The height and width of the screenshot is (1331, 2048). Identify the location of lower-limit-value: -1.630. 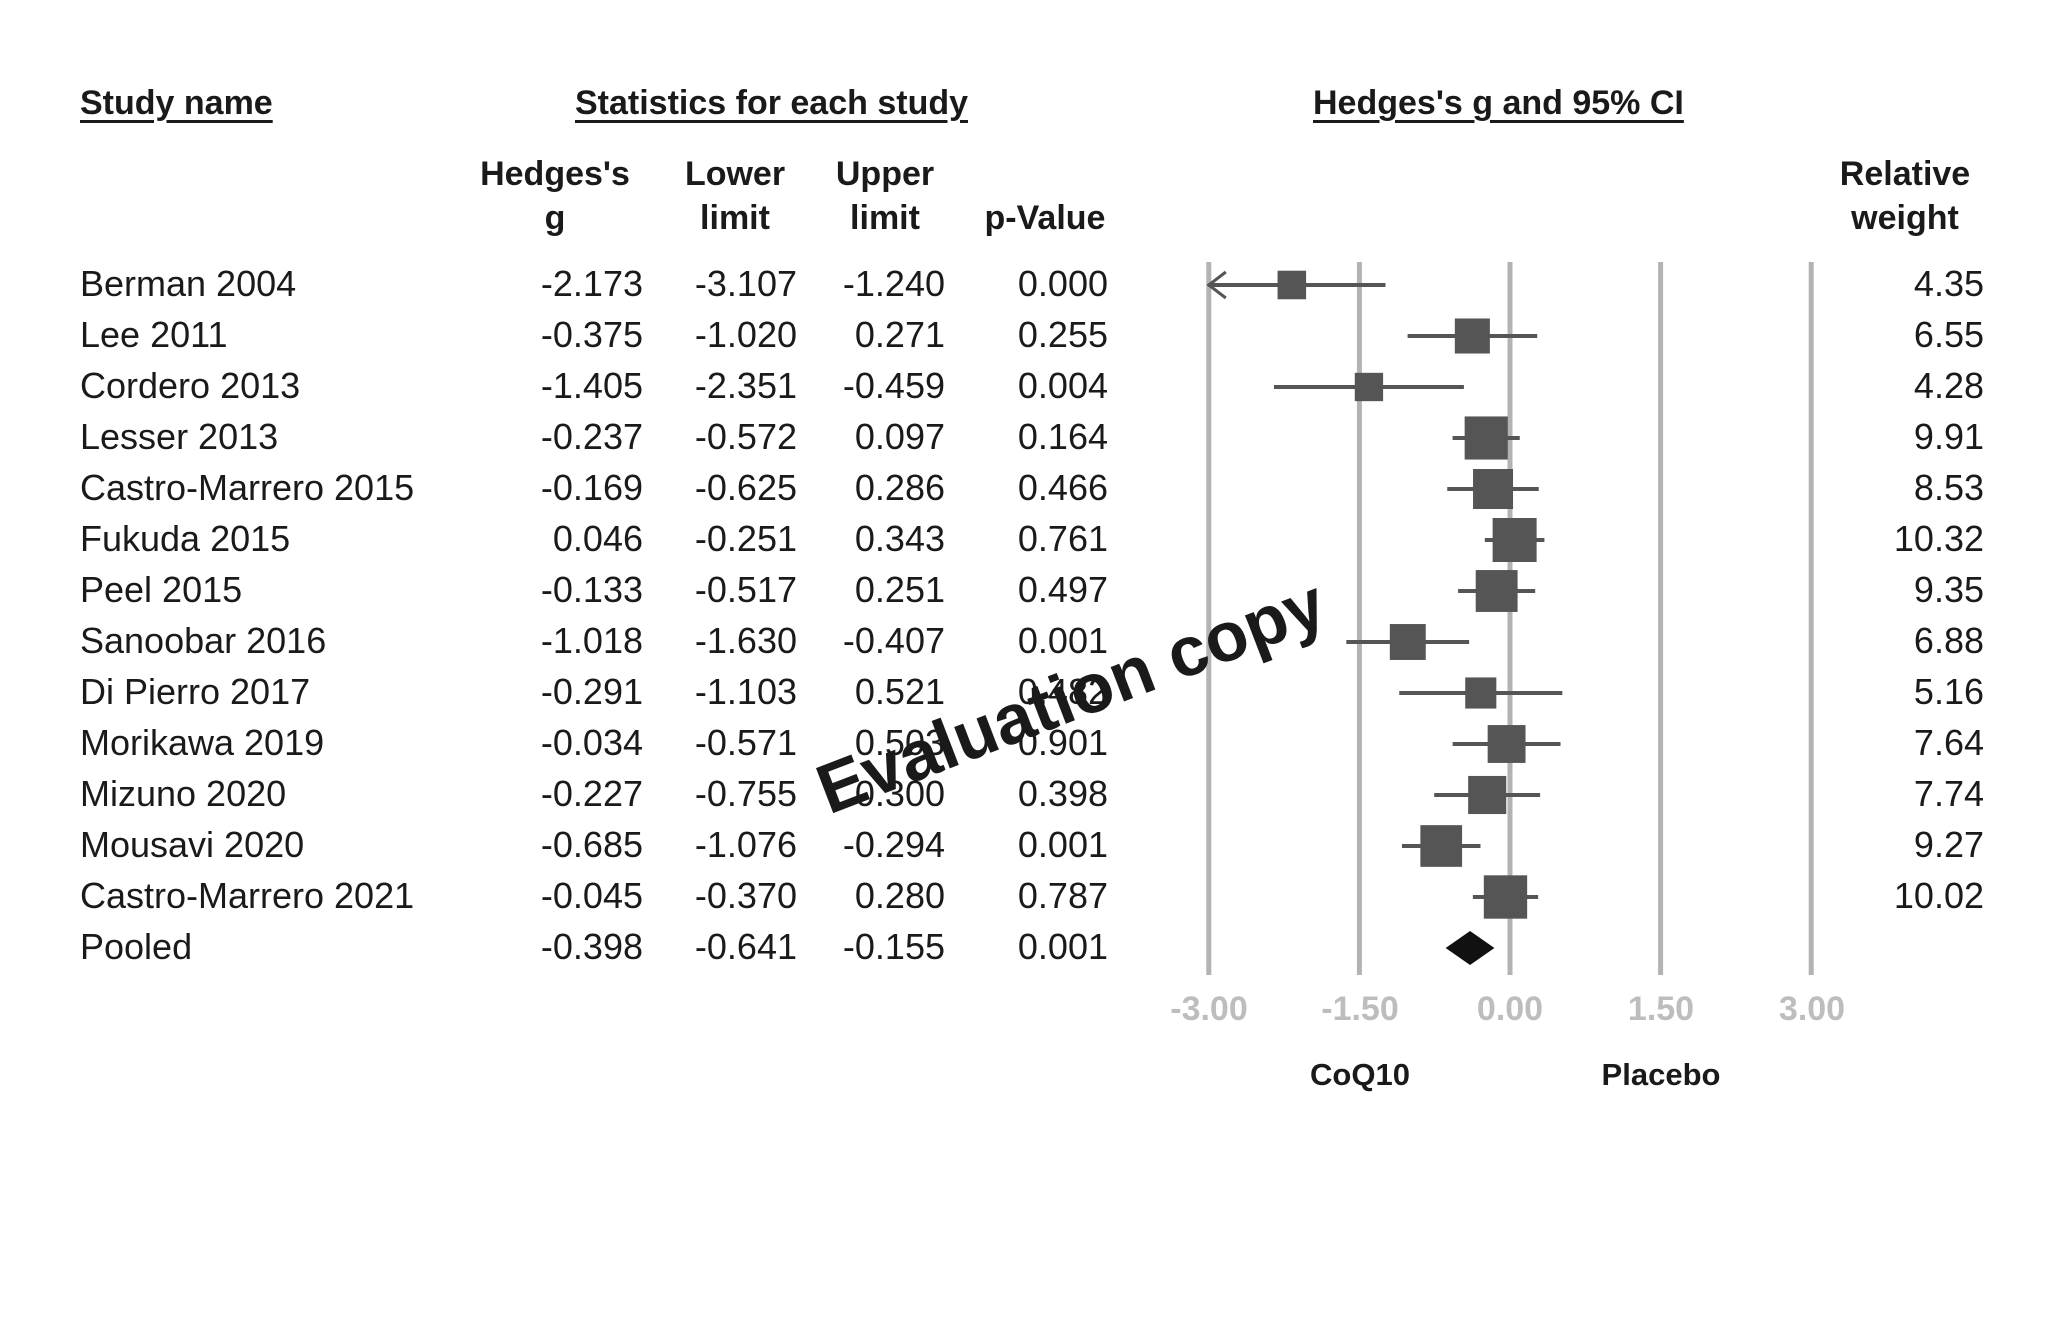
(745, 641).